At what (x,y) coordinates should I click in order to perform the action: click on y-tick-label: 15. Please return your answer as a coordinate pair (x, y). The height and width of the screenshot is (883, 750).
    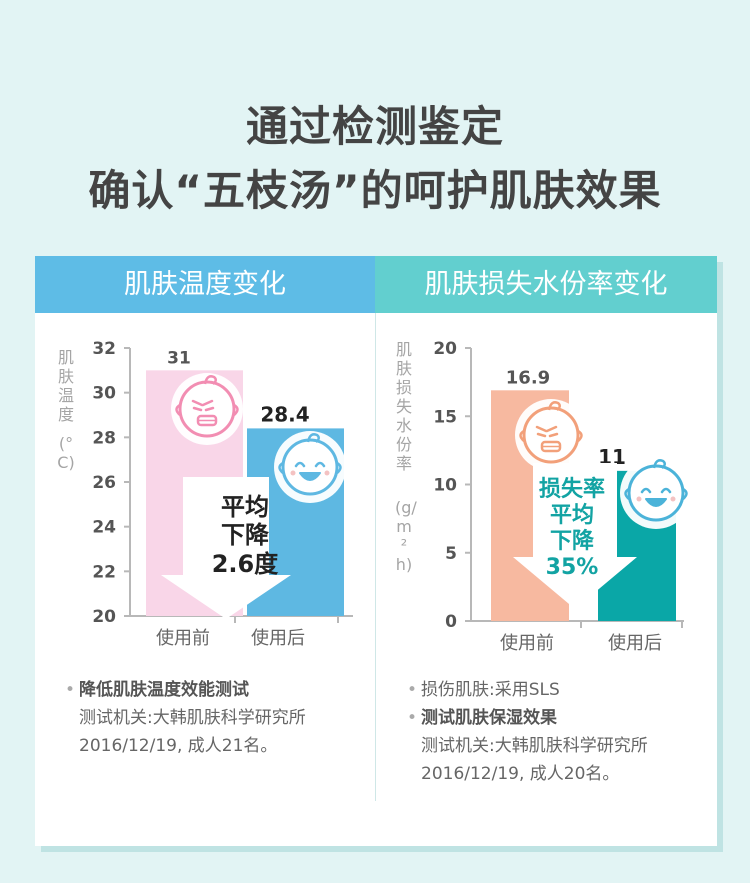
    Looking at the image, I should click on (445, 417).